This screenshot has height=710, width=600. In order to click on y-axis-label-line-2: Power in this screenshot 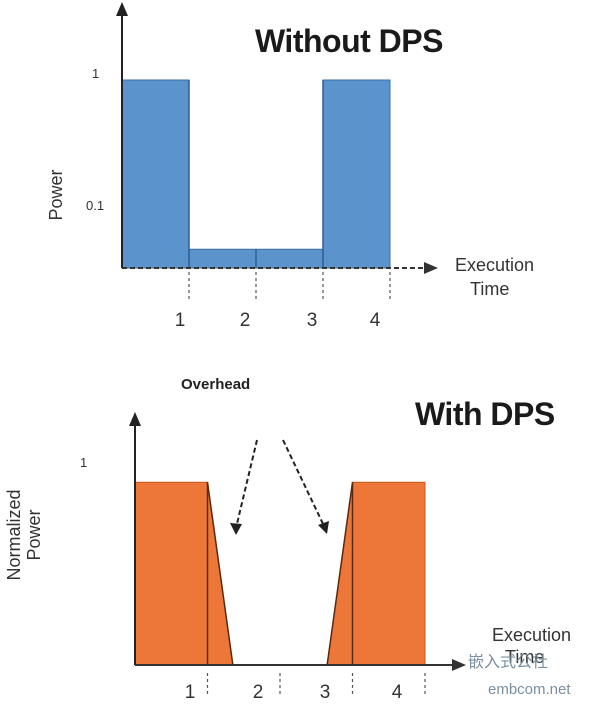, I will do `click(34, 534)`.